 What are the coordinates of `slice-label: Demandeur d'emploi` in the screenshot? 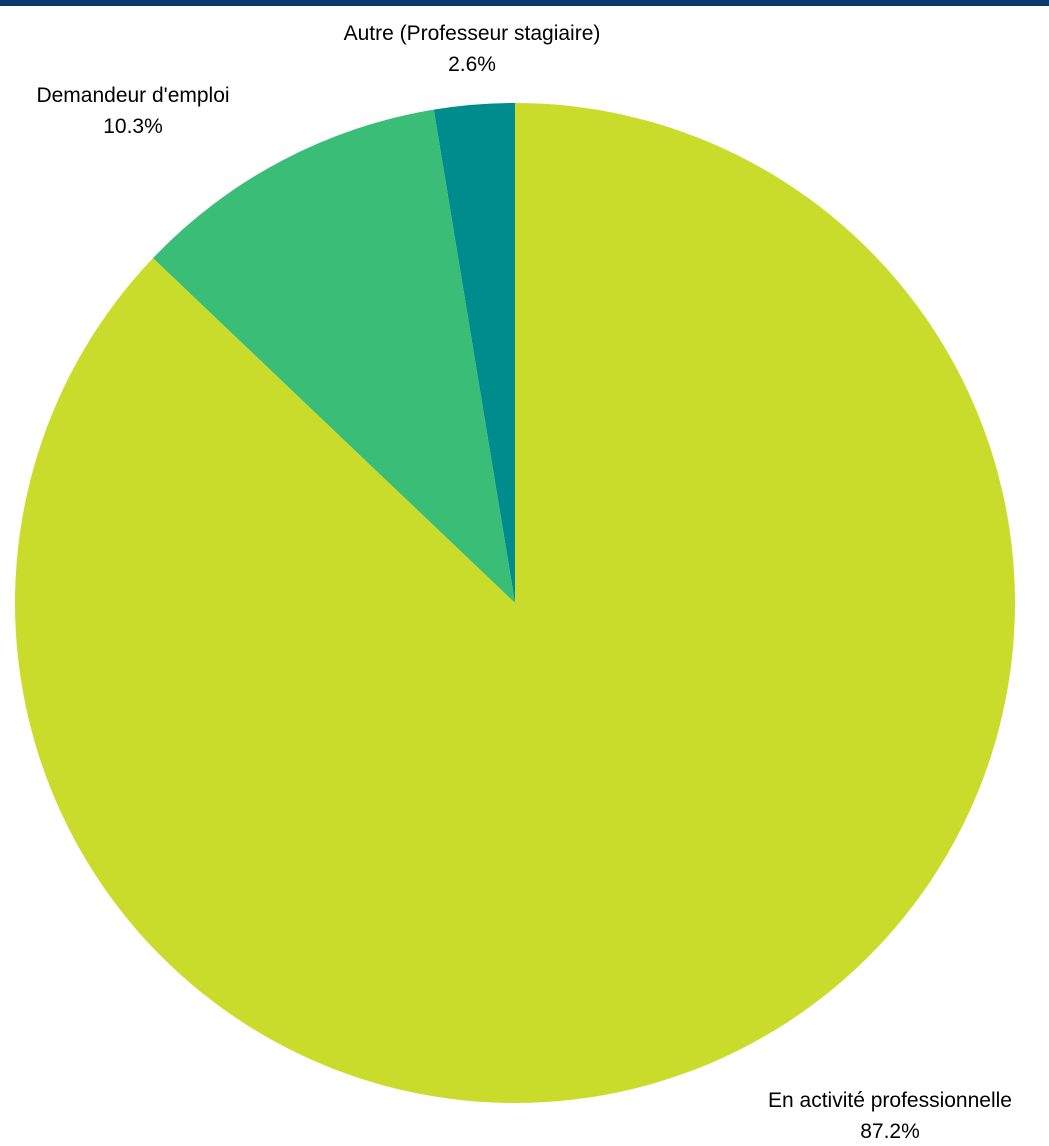 It's located at (132, 95).